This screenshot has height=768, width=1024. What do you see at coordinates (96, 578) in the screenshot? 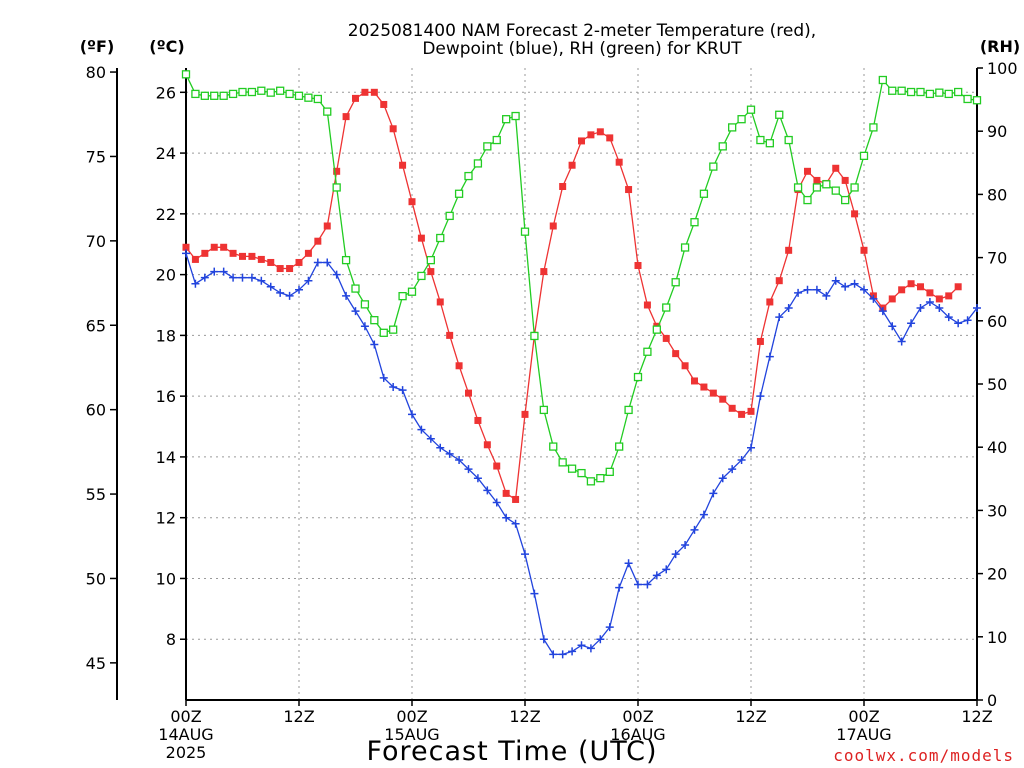
I see `fahrenheit-tick-label: 50` at bounding box center [96, 578].